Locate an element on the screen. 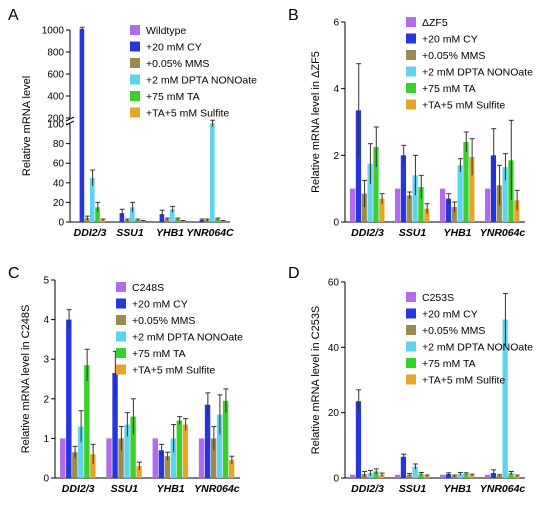 This screenshot has width=550, height=506. axis-break-mark is located at coordinates (70, 119).